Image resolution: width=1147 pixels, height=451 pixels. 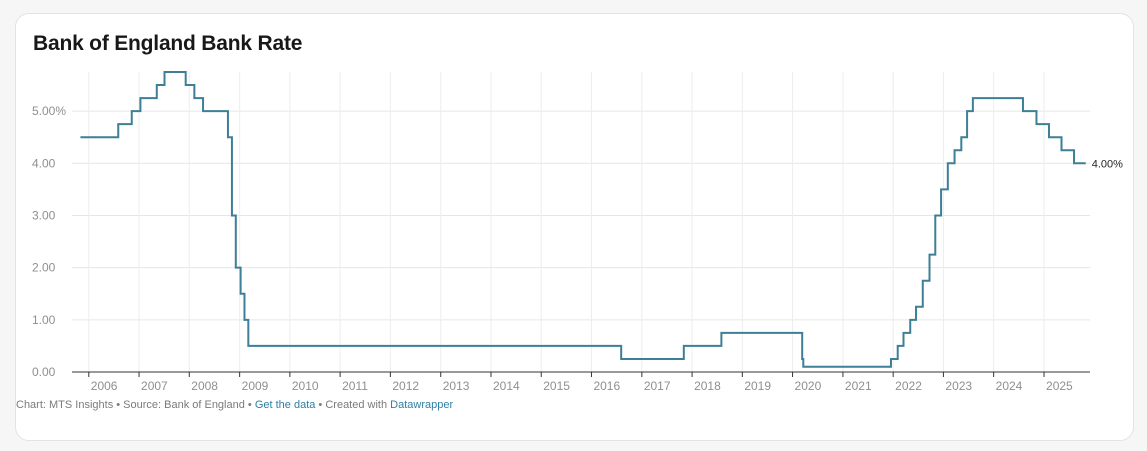 I want to click on x-tick-label: 2012, so click(x=405, y=386).